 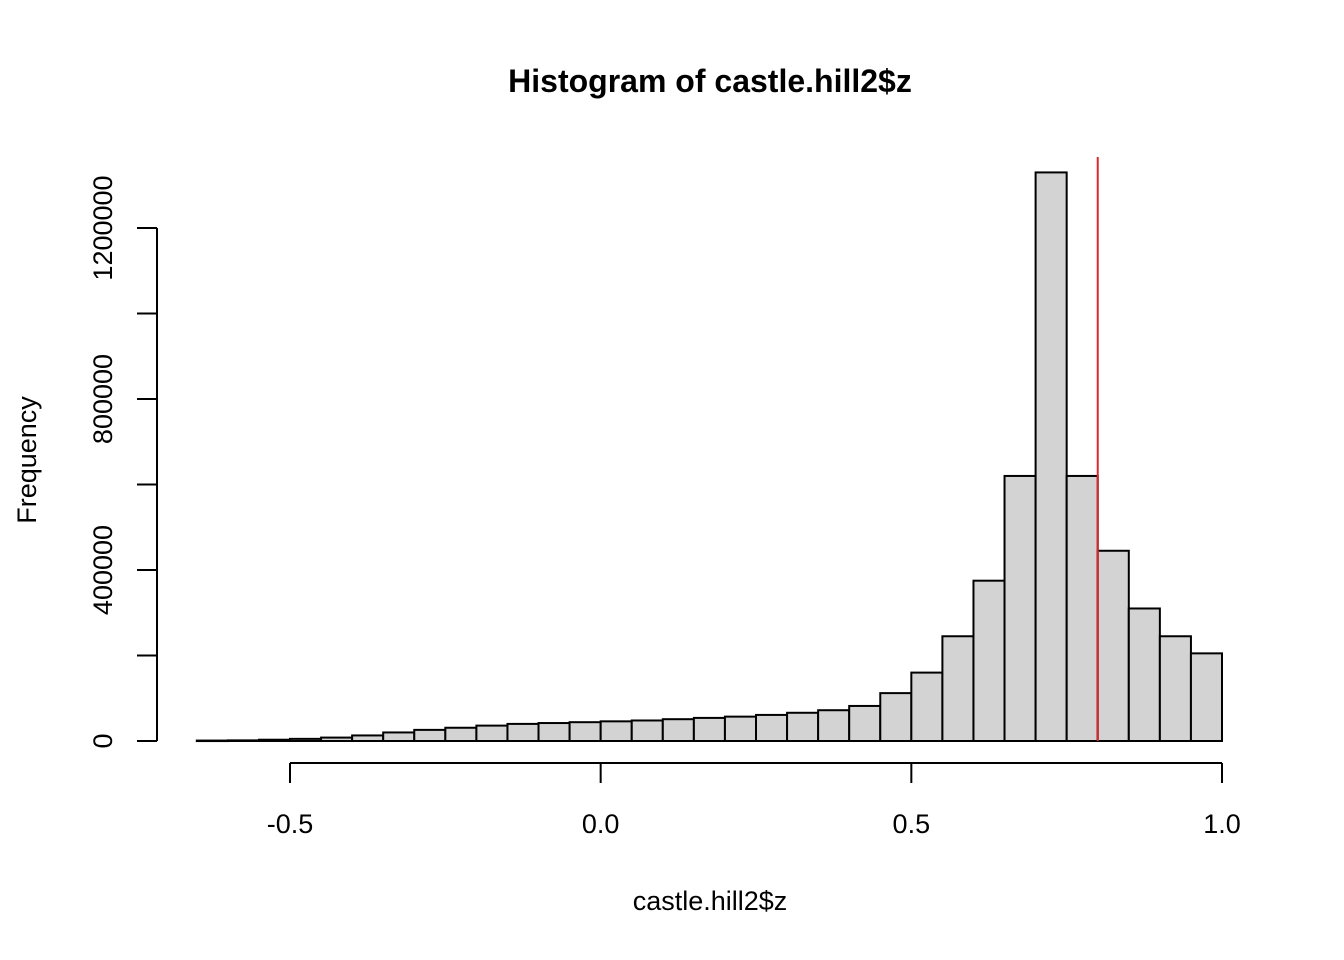 What do you see at coordinates (103, 740) in the screenshot?
I see `y-tick-label: 0` at bounding box center [103, 740].